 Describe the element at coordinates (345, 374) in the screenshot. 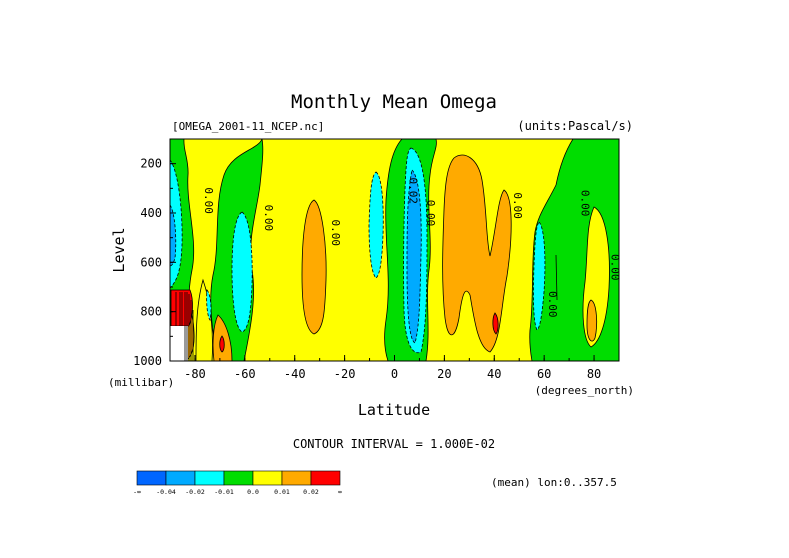

I see `x-tick-label: -20` at that location.